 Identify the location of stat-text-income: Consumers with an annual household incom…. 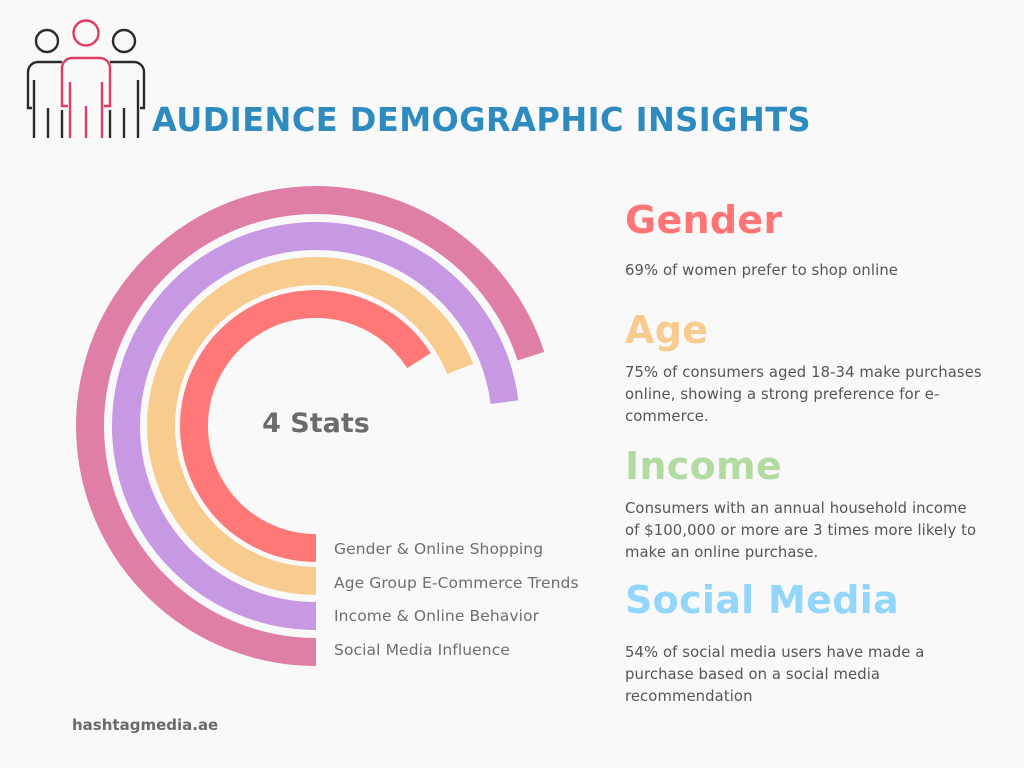
(801, 530).